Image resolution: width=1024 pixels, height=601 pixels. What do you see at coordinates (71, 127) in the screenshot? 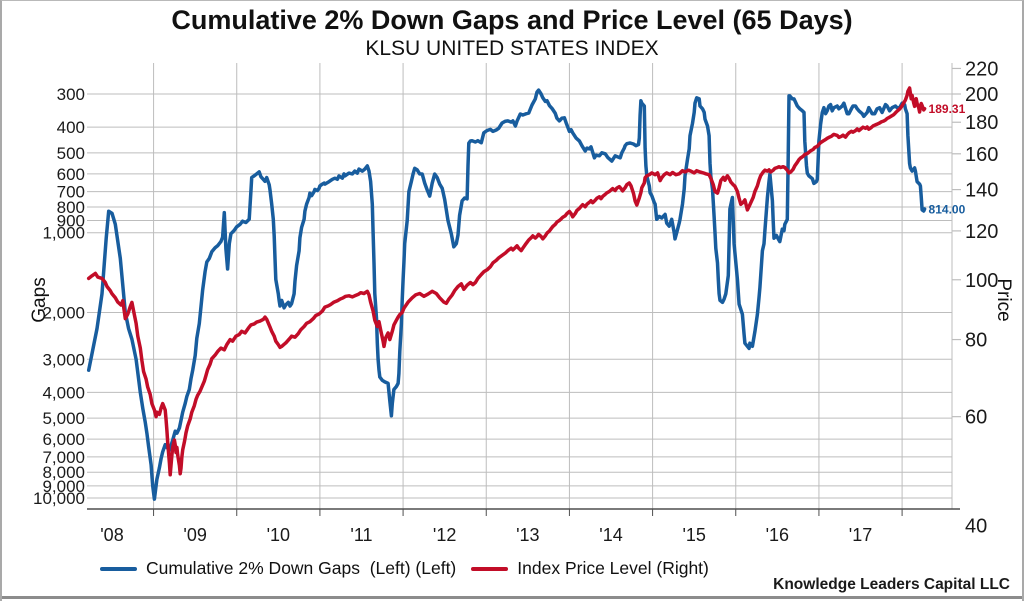
I see `svg-text: 400` at bounding box center [71, 127].